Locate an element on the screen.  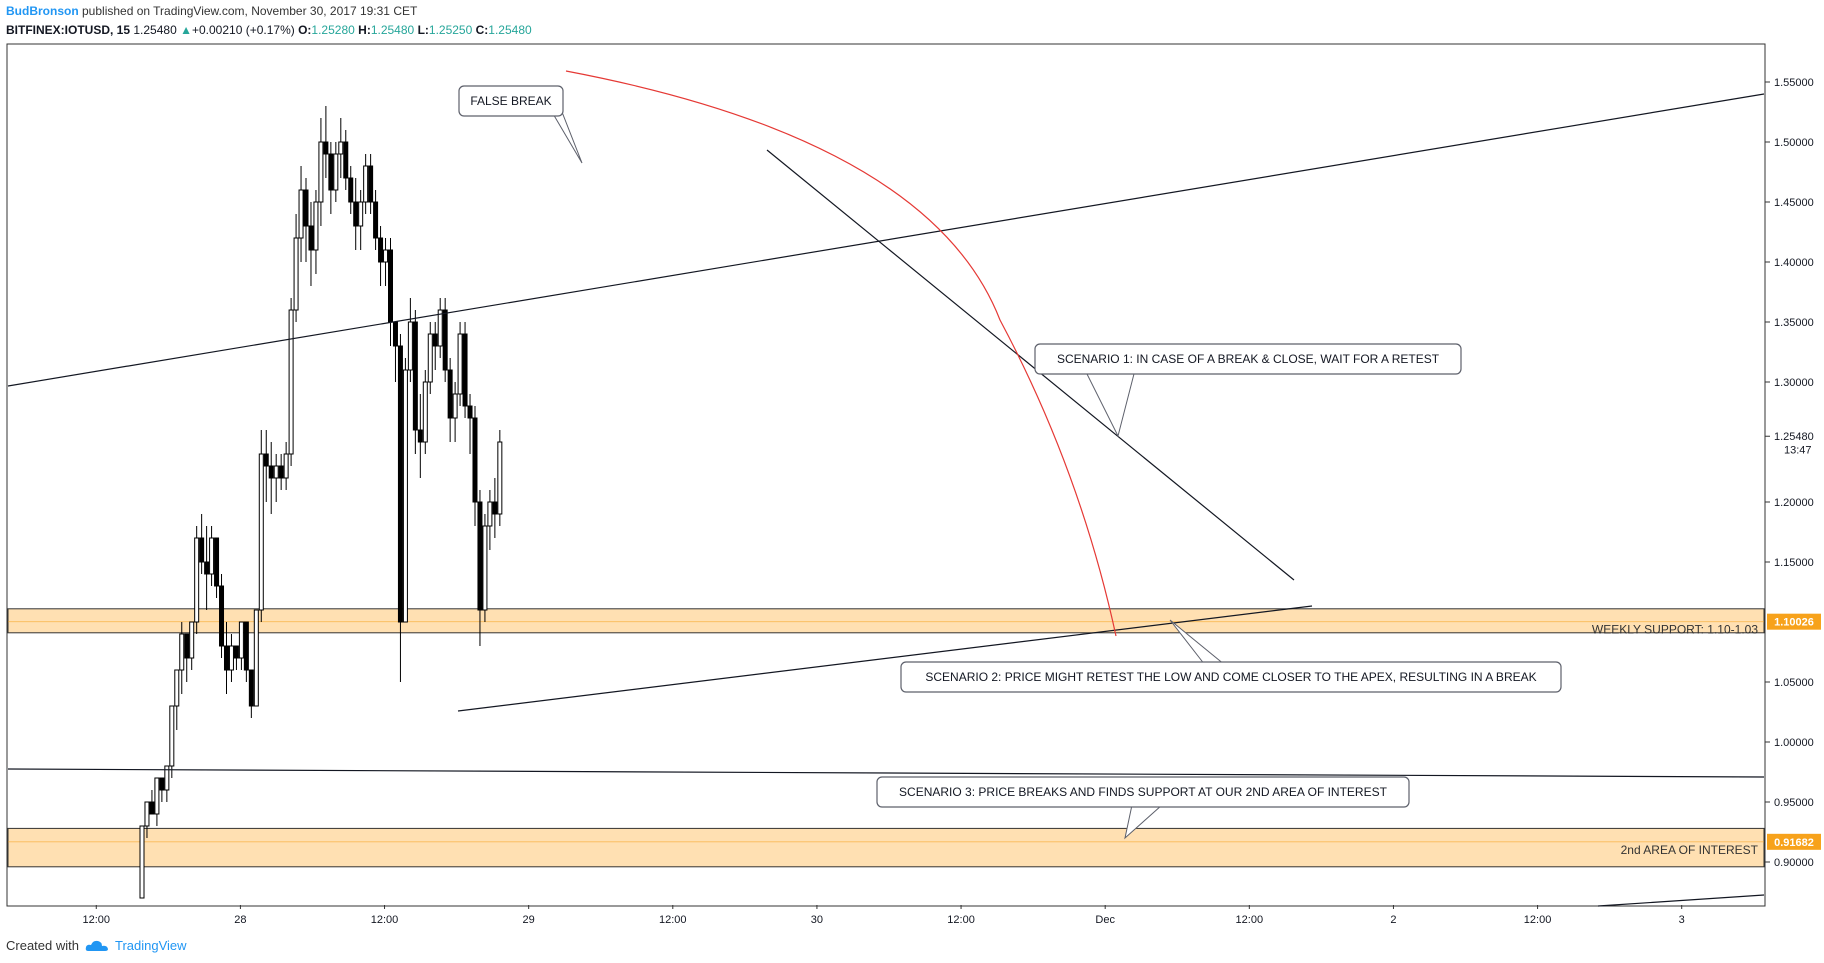
ascending-trendline-bottom is located at coordinates (1681, 900).